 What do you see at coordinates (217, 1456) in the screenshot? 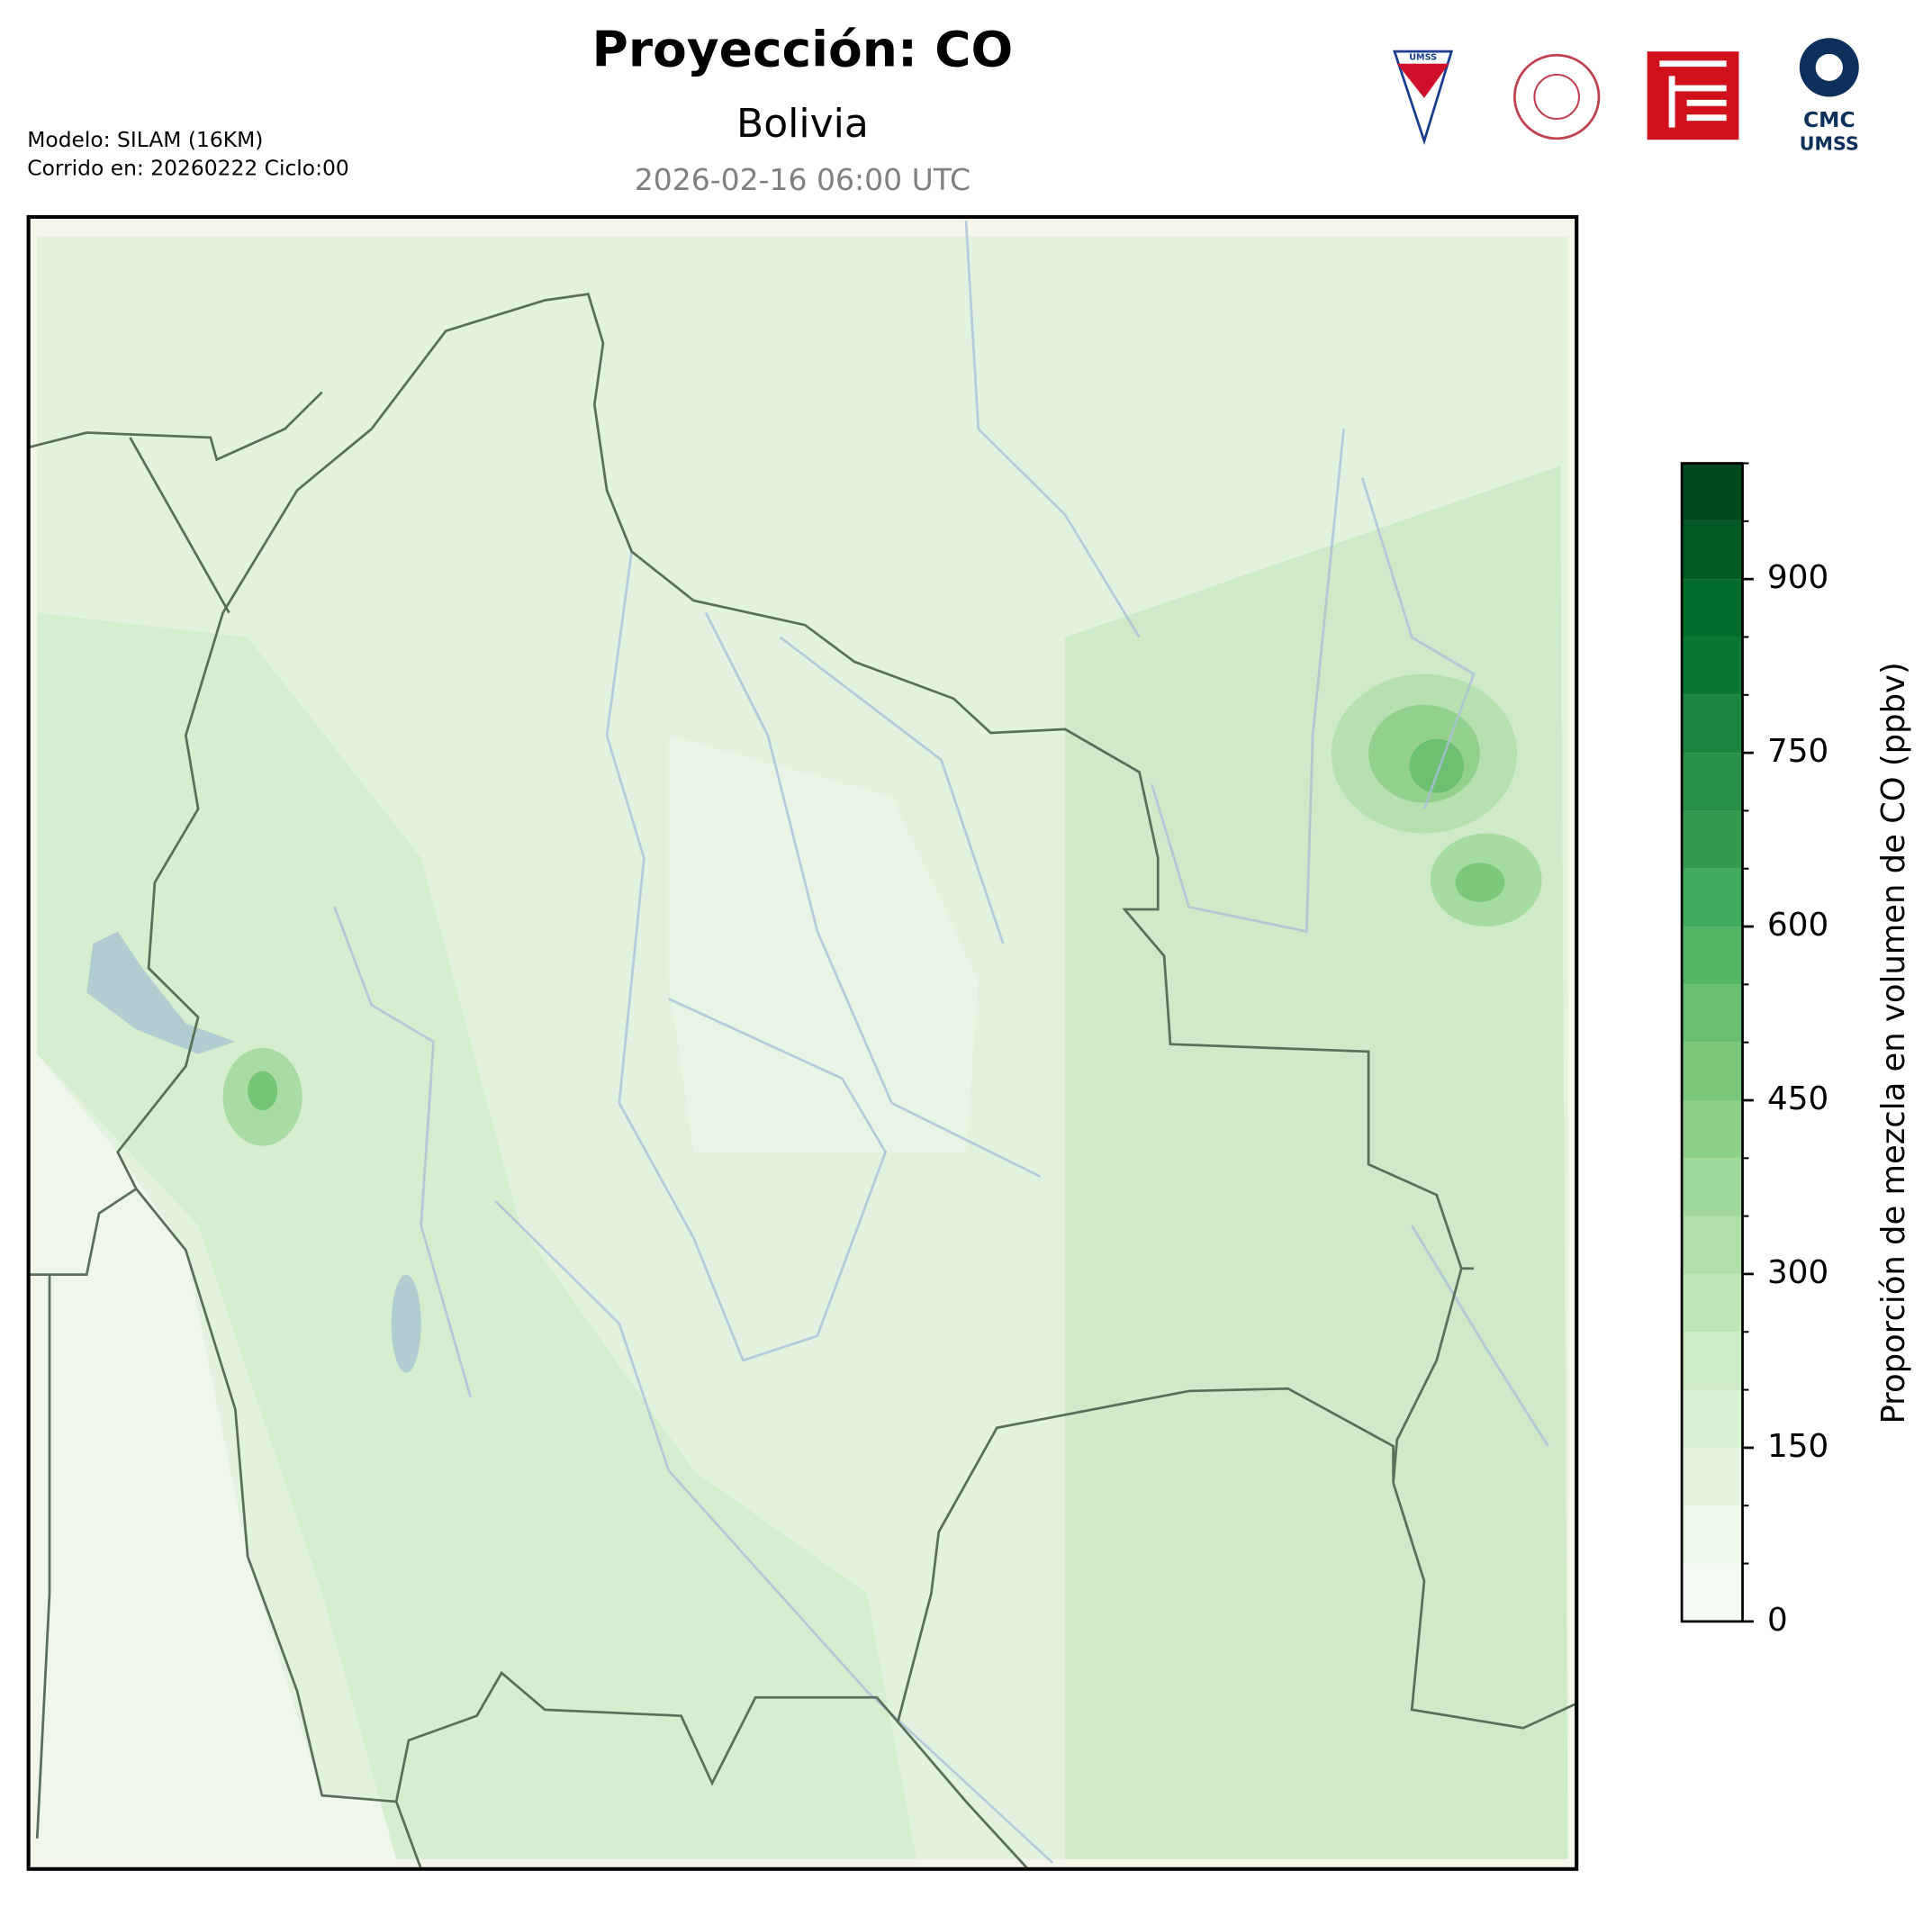
I see `field-low` at bounding box center [217, 1456].